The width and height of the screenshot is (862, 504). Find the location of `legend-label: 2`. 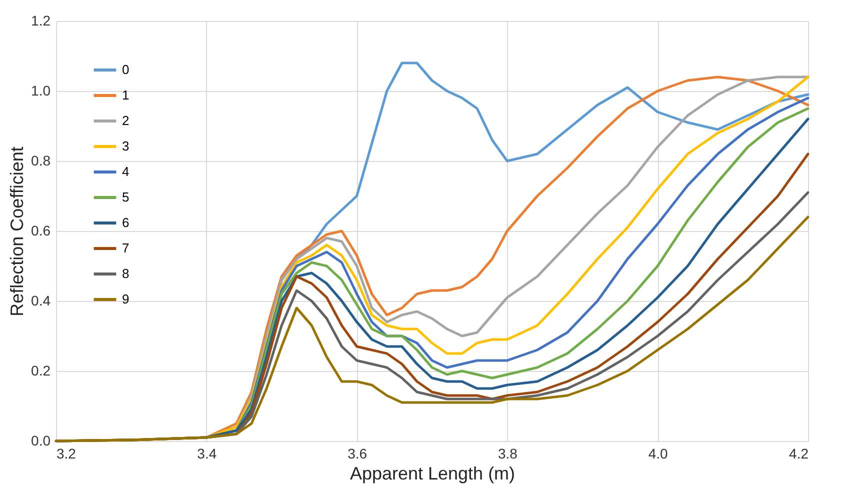

legend-label: 2 is located at coordinates (126, 120).